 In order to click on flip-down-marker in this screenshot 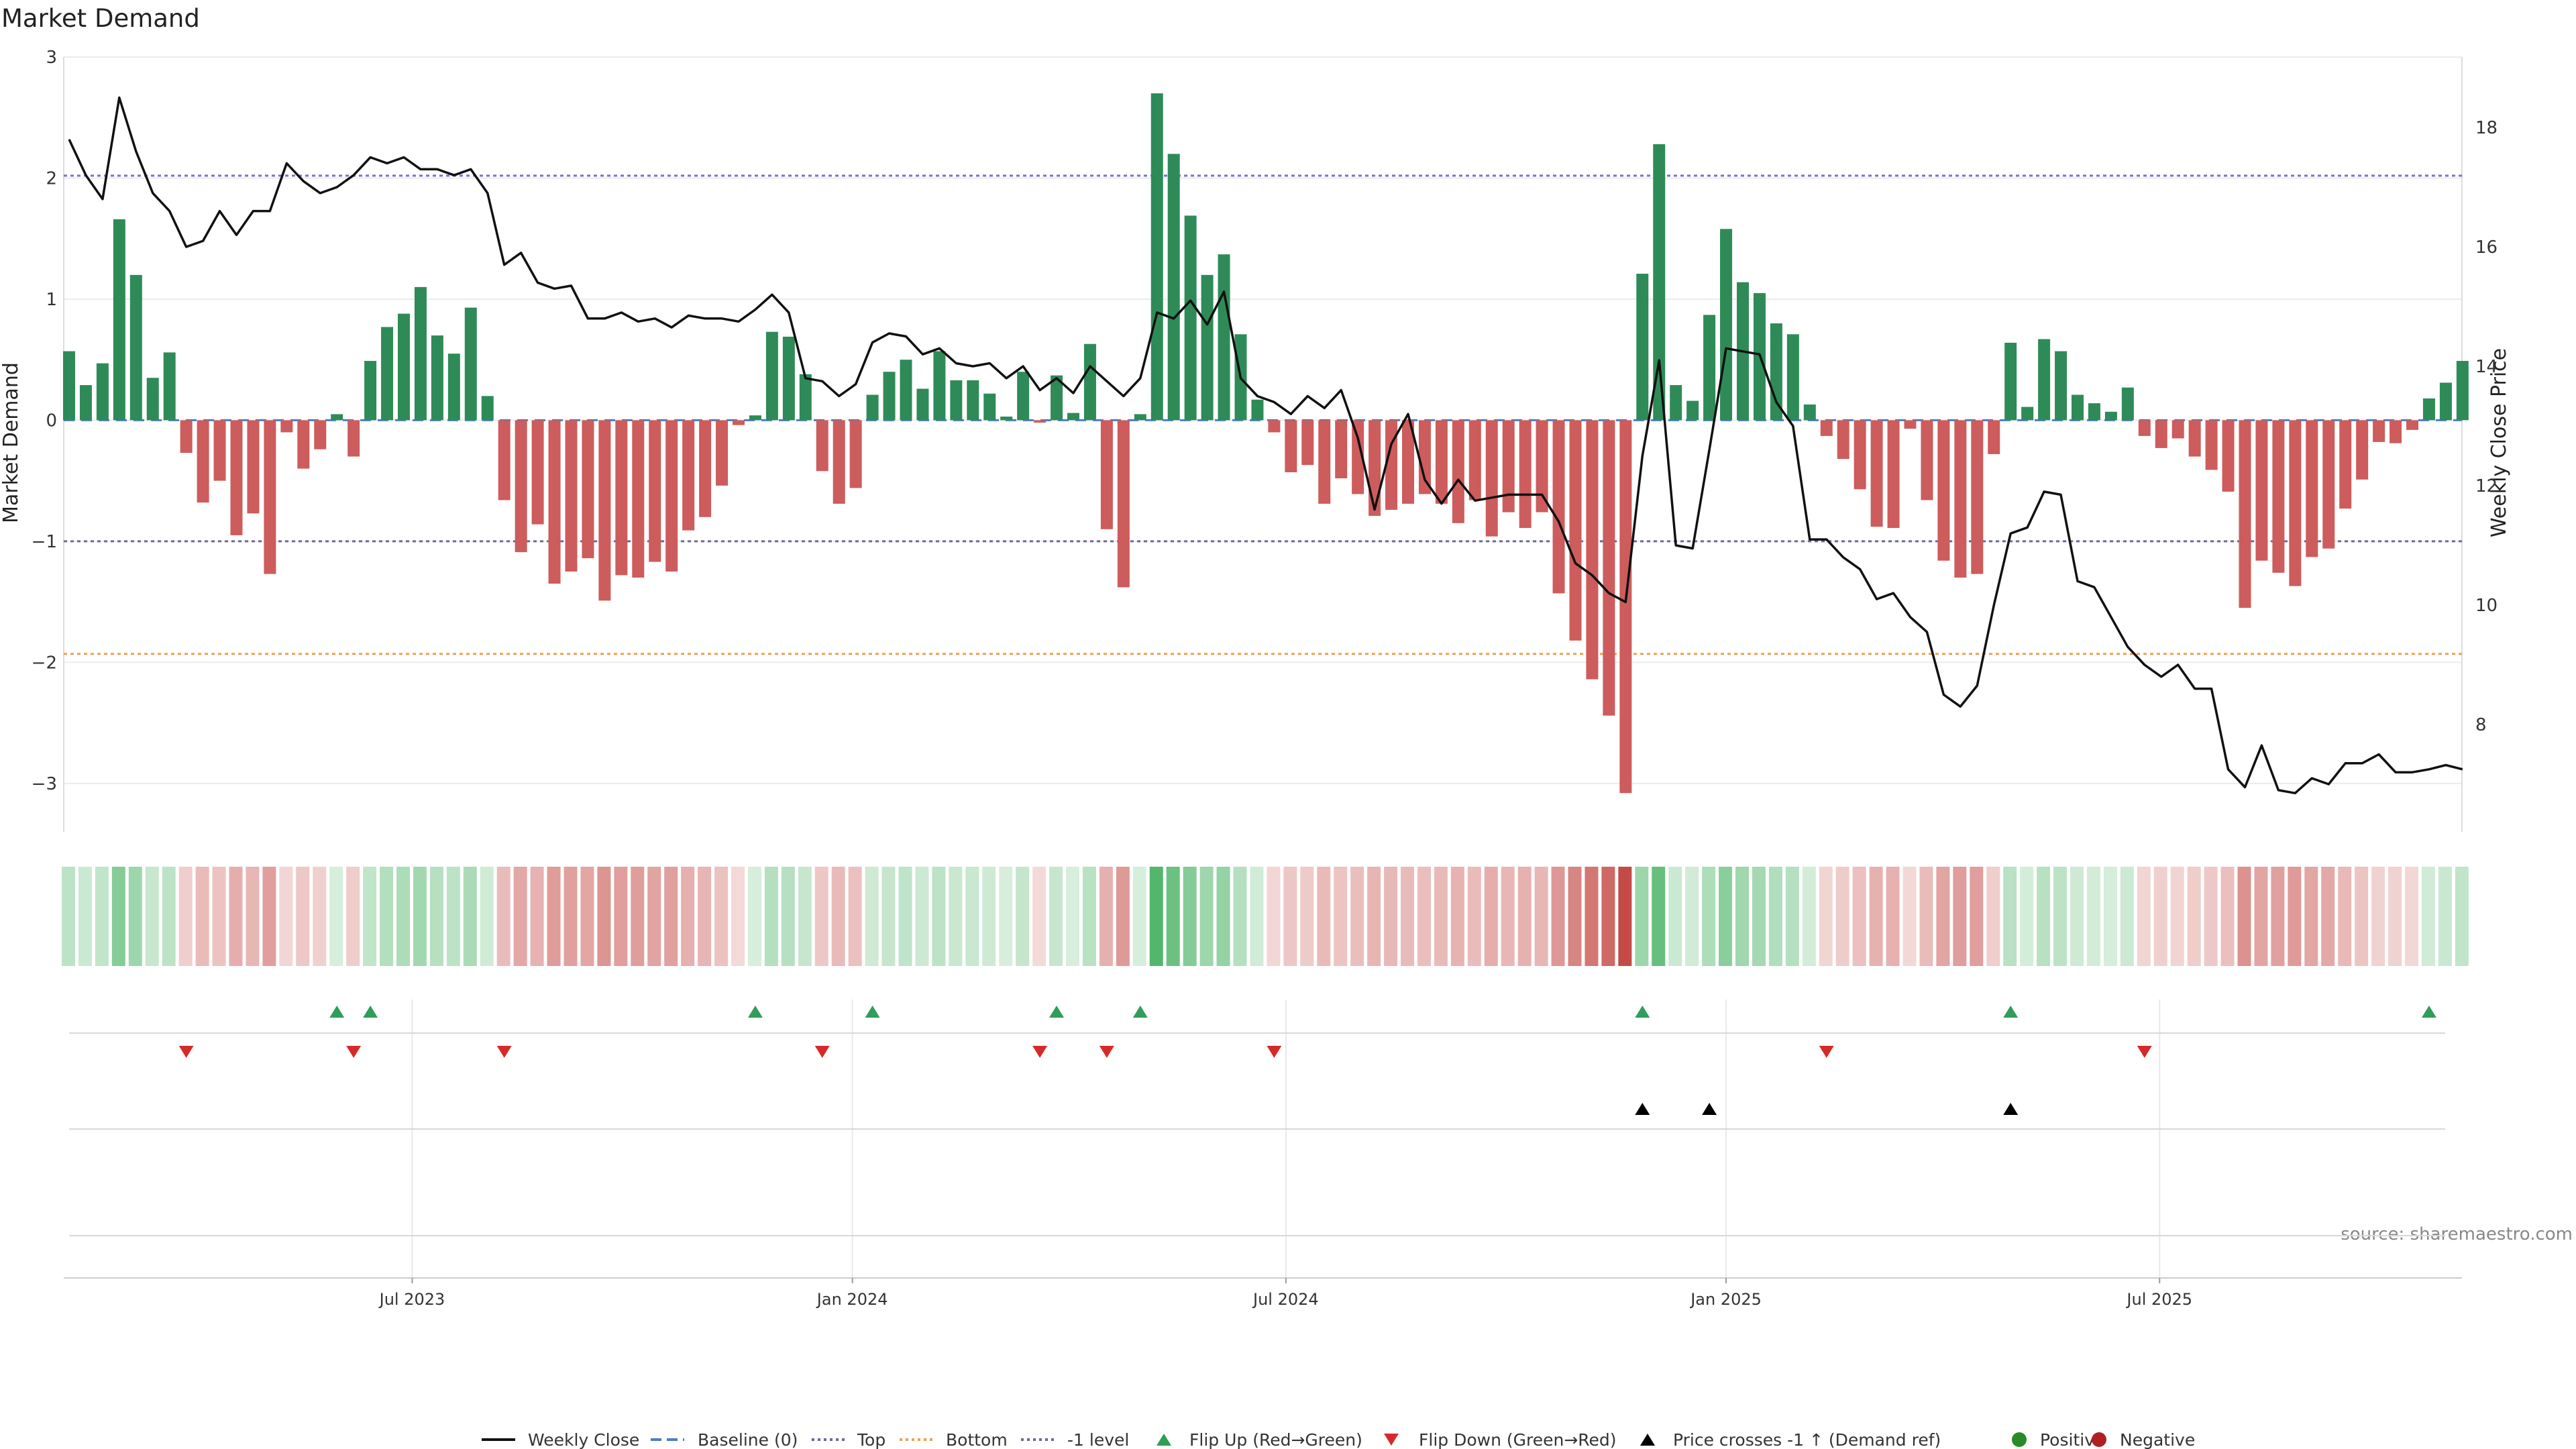, I will do `click(1826, 1052)`.